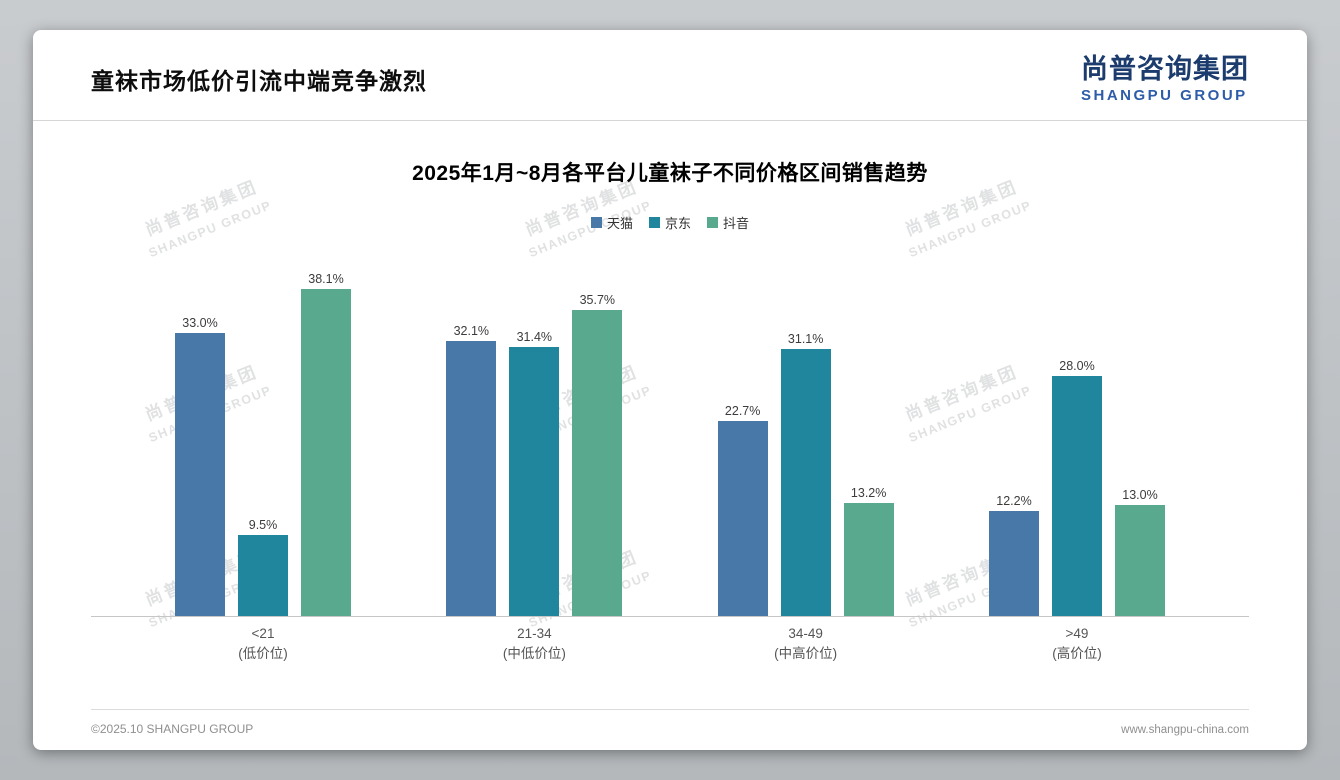  I want to click on bar-value-label: 13.2%, so click(868, 492).